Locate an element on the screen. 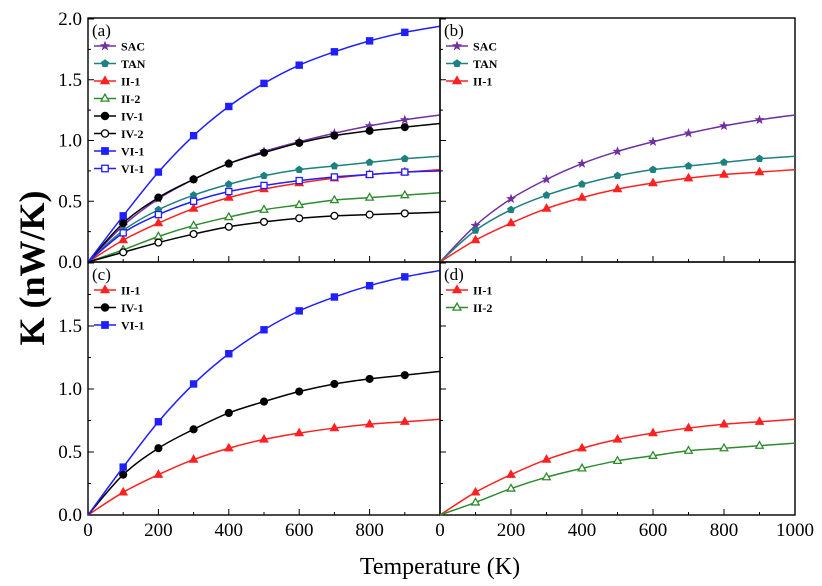 This screenshot has height=586, width=822. y-tick-label: 0.0 is located at coordinates (70, 515).